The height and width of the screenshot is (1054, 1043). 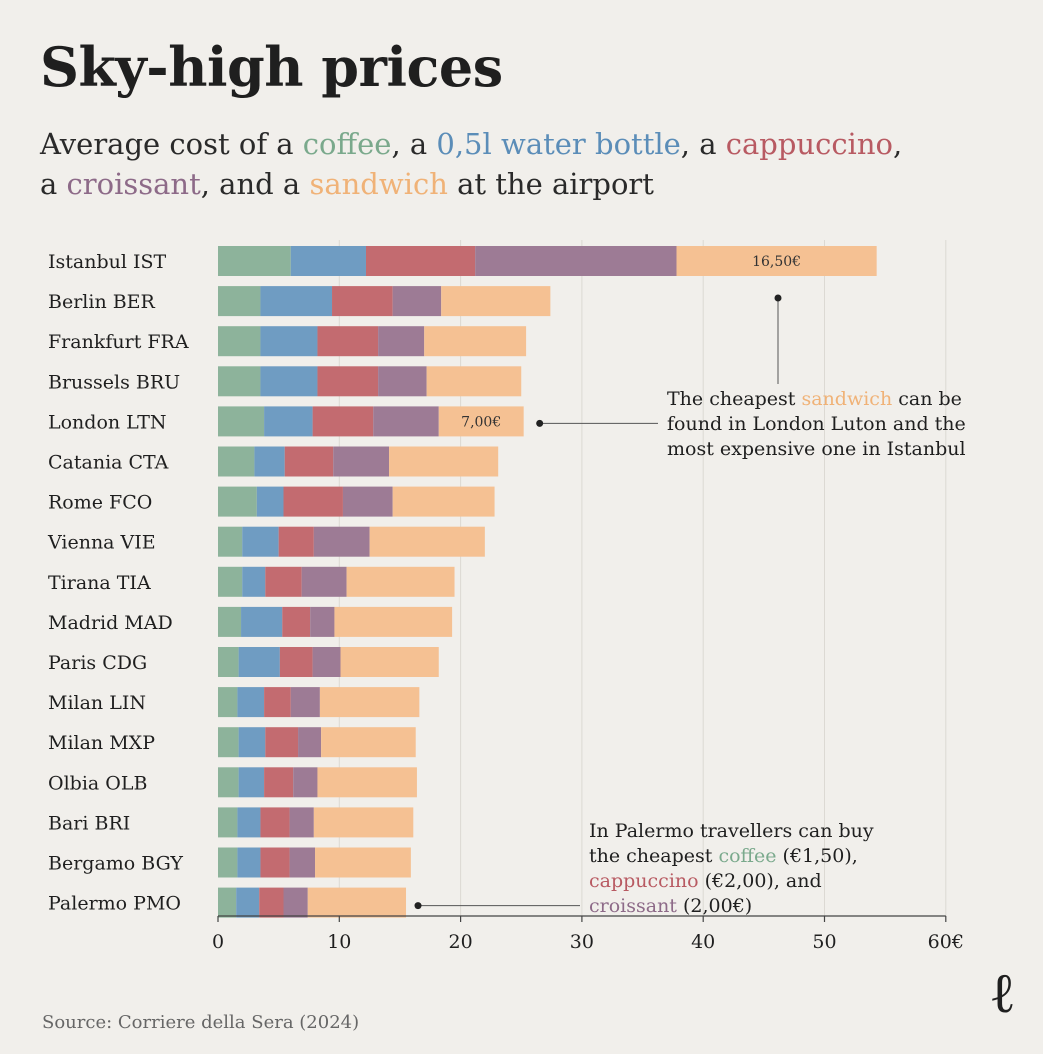 I want to click on annotation-text: In Palermo travellers can buy, so click(x=731, y=831).